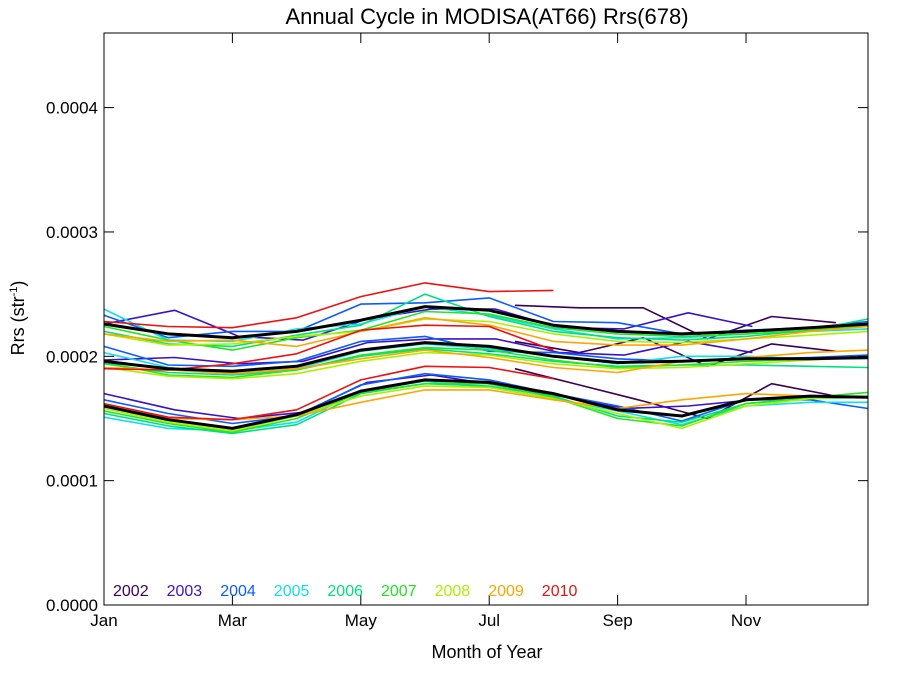 This screenshot has width=900, height=675. I want to click on x-tick-label-0: Jan, so click(103, 620).